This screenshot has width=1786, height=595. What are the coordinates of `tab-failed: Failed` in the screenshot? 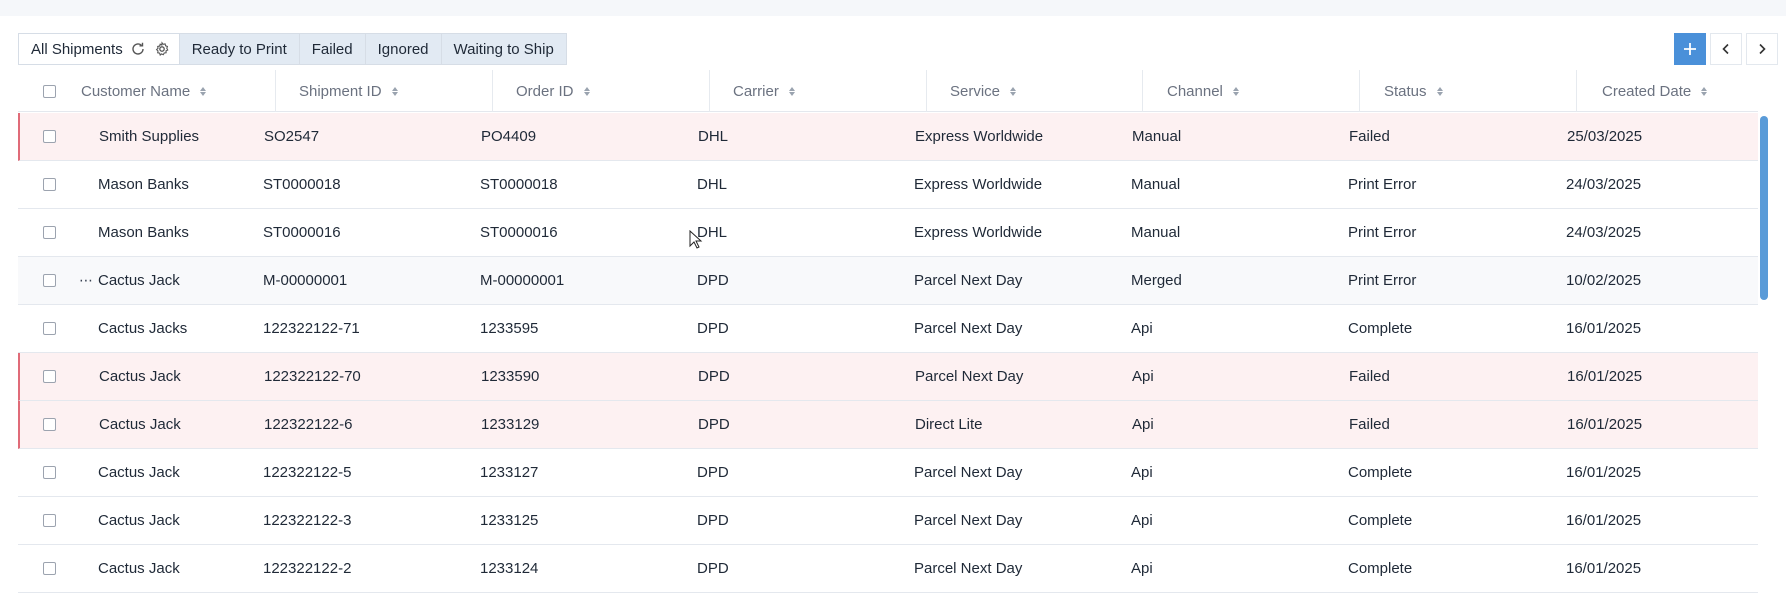 It's located at (332, 49).